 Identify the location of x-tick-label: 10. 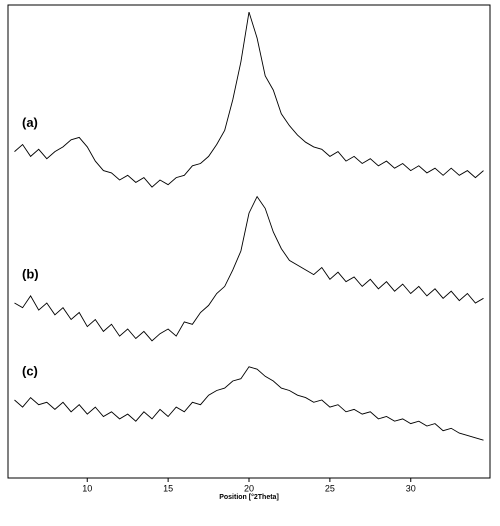
(87, 488).